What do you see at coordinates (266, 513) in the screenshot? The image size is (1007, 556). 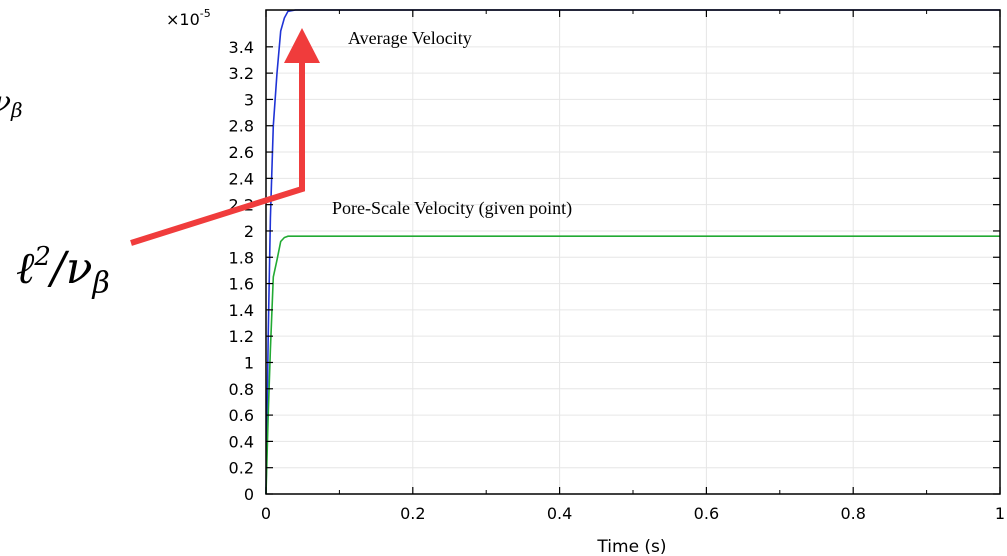 I see `x-tick-label: 0` at bounding box center [266, 513].